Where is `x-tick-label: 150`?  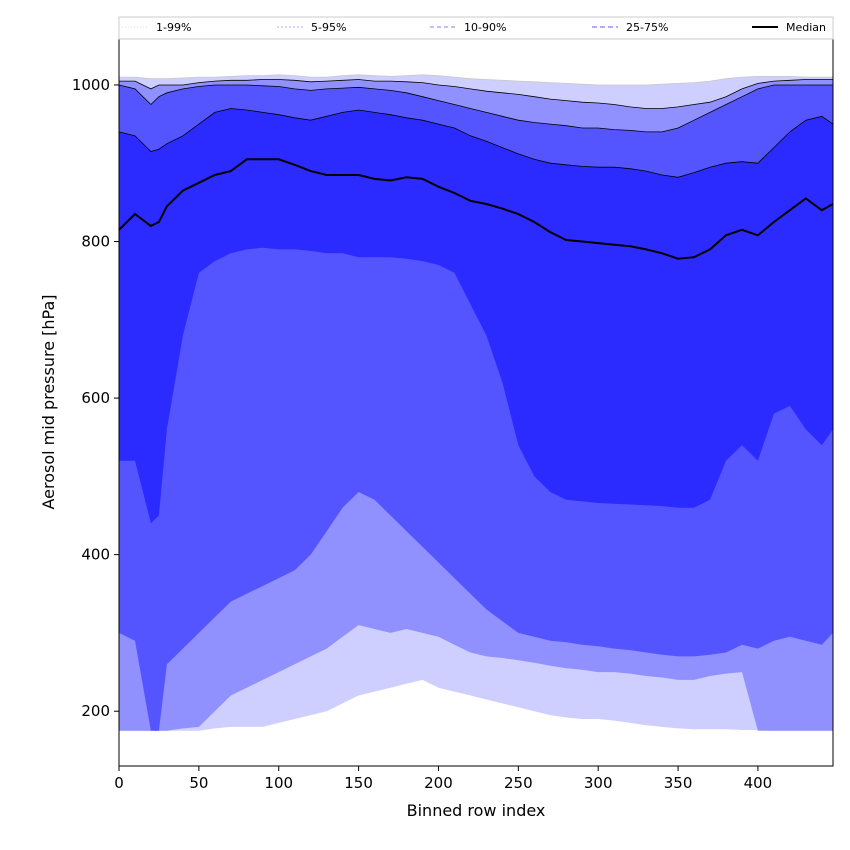 x-tick-label: 150 is located at coordinates (358, 783).